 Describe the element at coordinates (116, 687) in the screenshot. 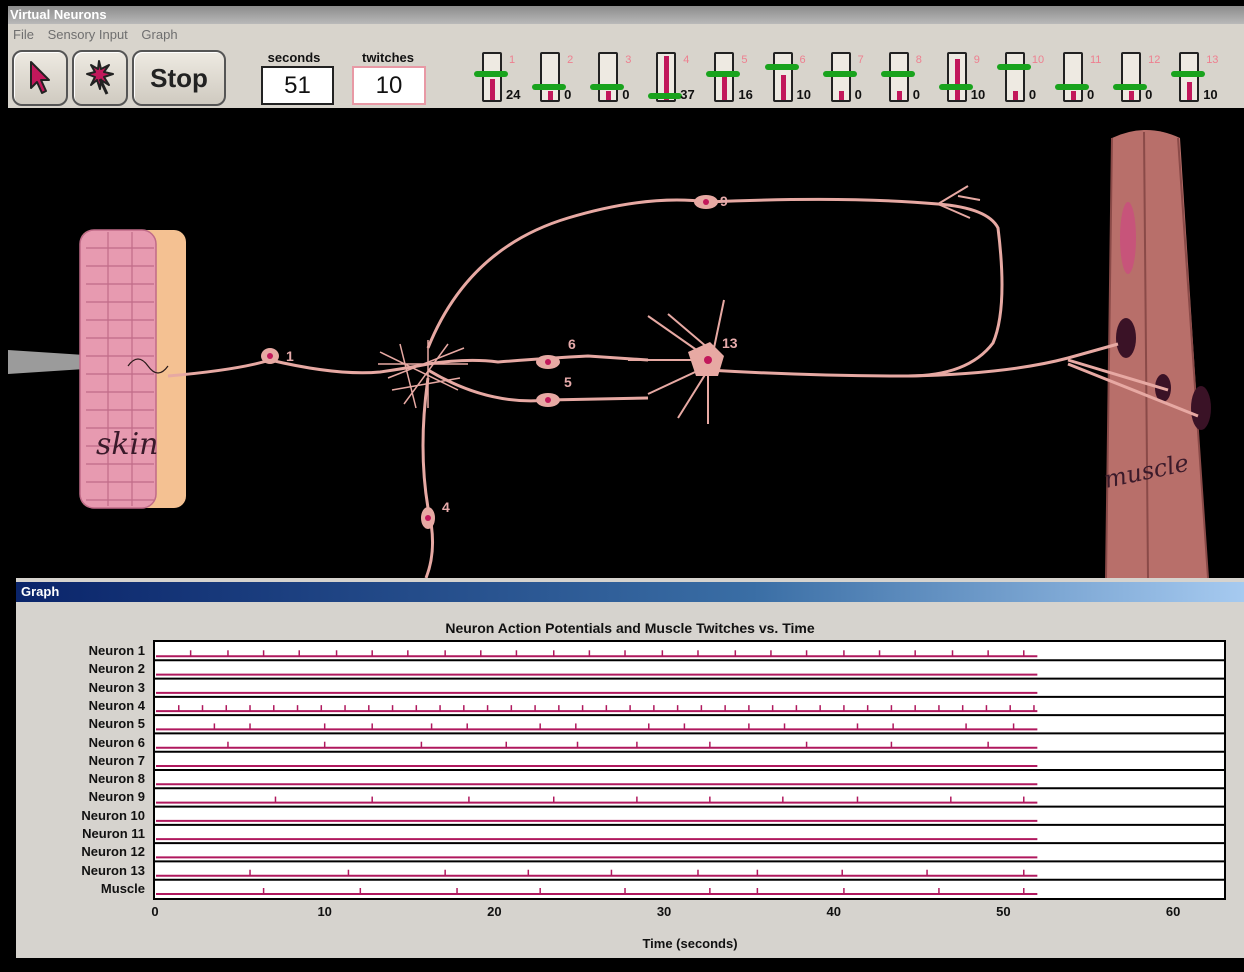

I see `row-label: Neuron 3` at that location.